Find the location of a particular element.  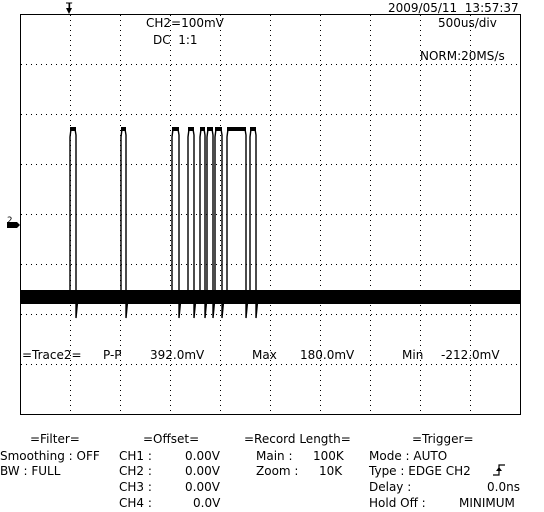

pp-label: P-P is located at coordinates (112, 355).